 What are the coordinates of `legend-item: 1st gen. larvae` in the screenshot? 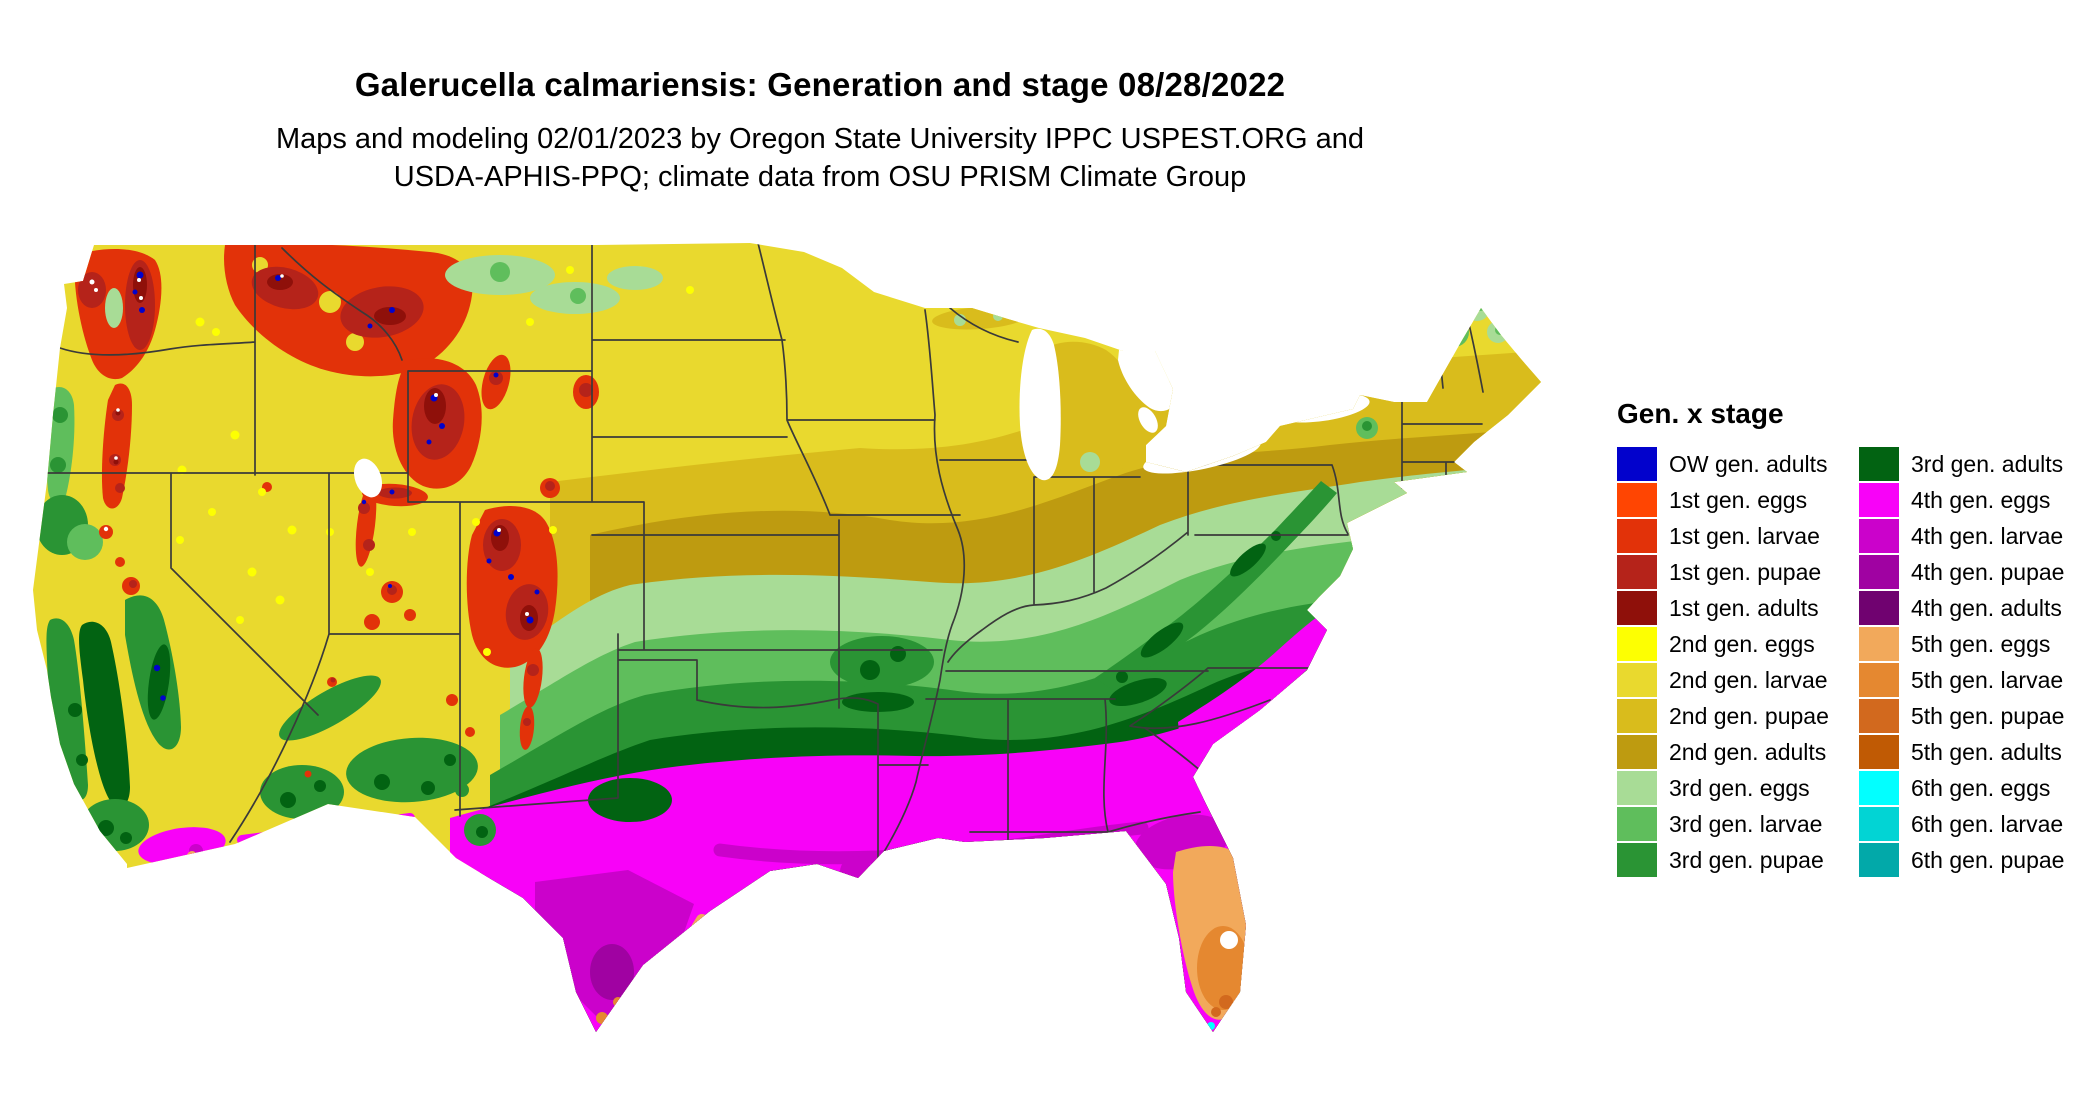 It's located at (1731, 536).